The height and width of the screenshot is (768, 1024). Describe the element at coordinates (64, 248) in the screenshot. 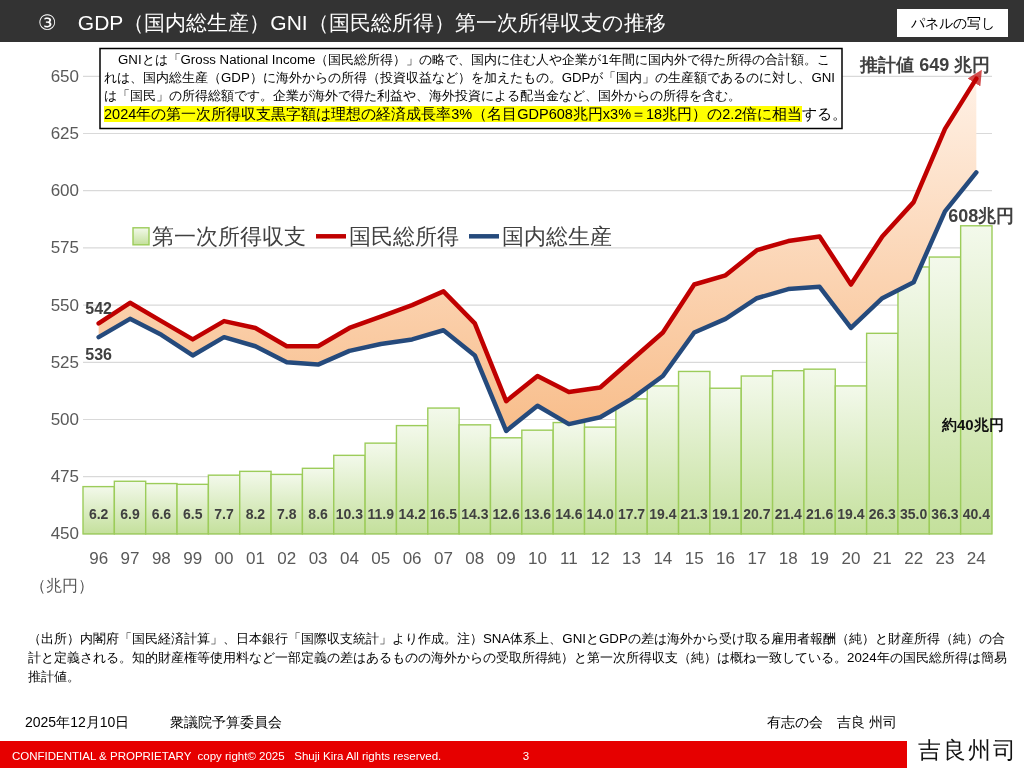

I see `y-tick-label: 575` at that location.